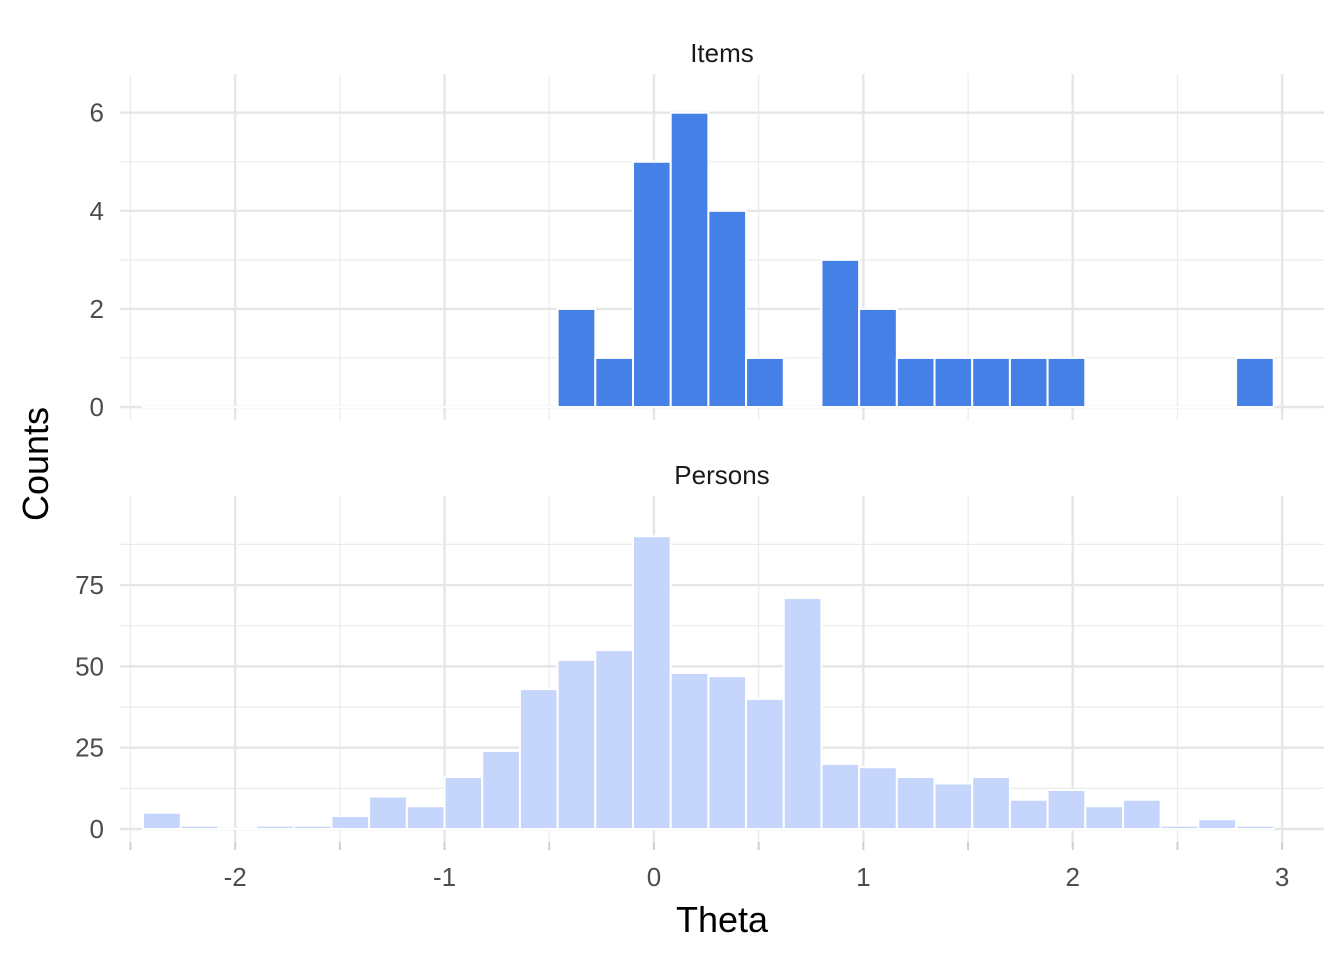  I want to click on y-tick-label: 6, so click(97, 113).